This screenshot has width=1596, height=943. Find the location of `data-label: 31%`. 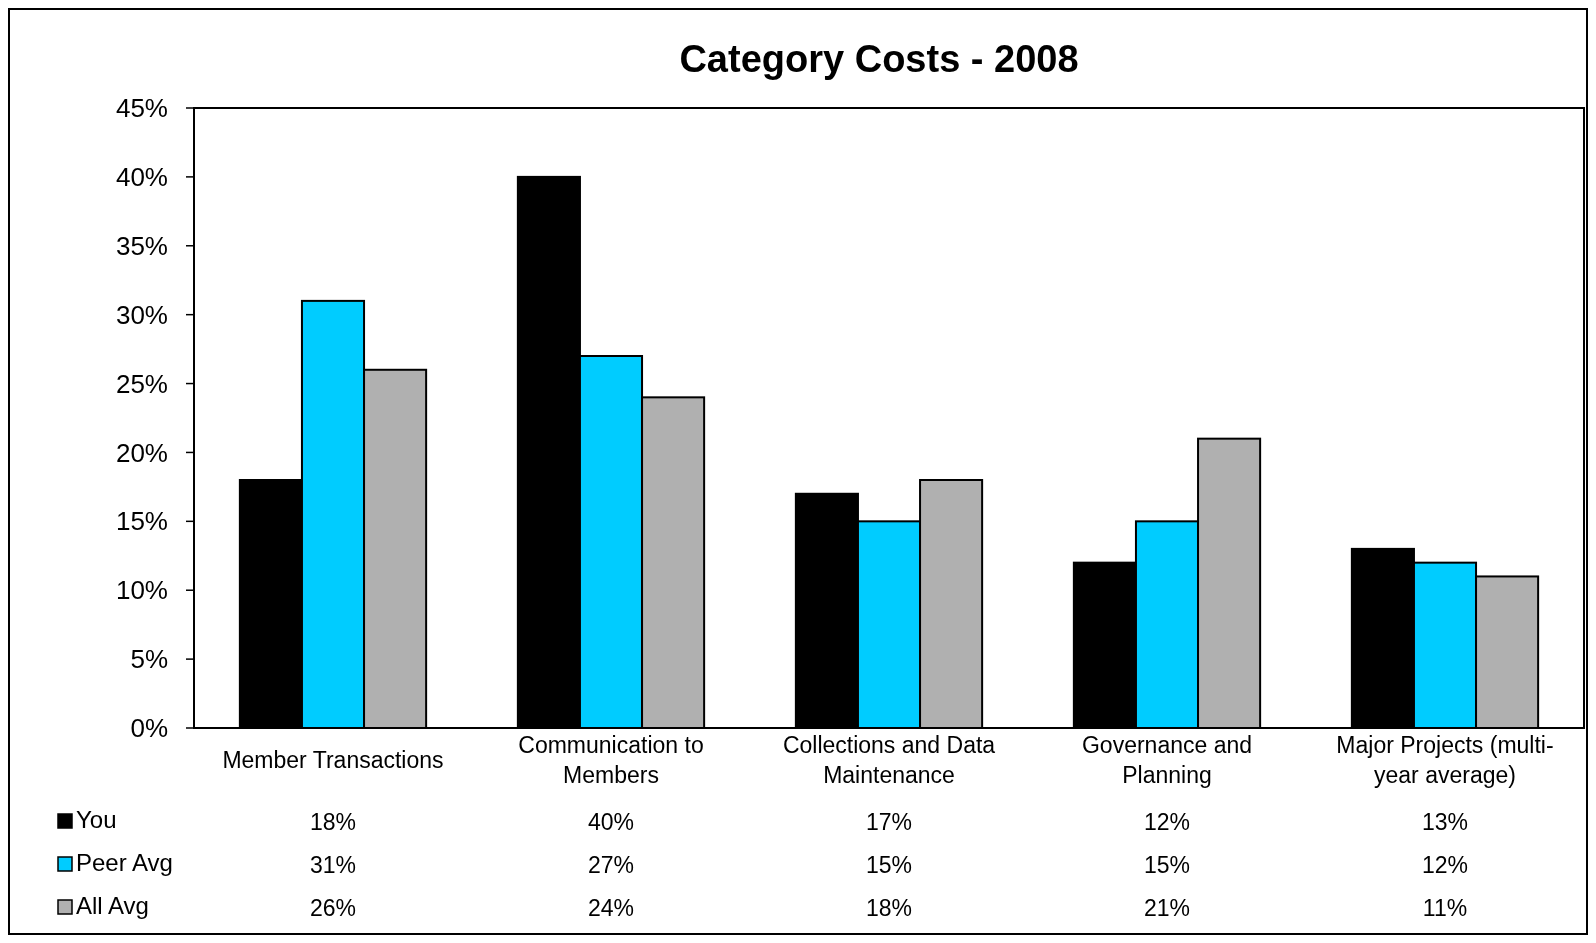

data-label: 31% is located at coordinates (333, 865).